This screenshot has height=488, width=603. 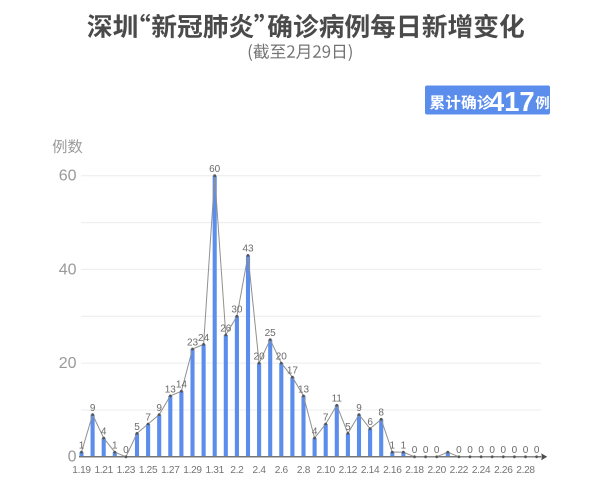 What do you see at coordinates (81, 470) in the screenshot?
I see `svg-text: 1.19` at bounding box center [81, 470].